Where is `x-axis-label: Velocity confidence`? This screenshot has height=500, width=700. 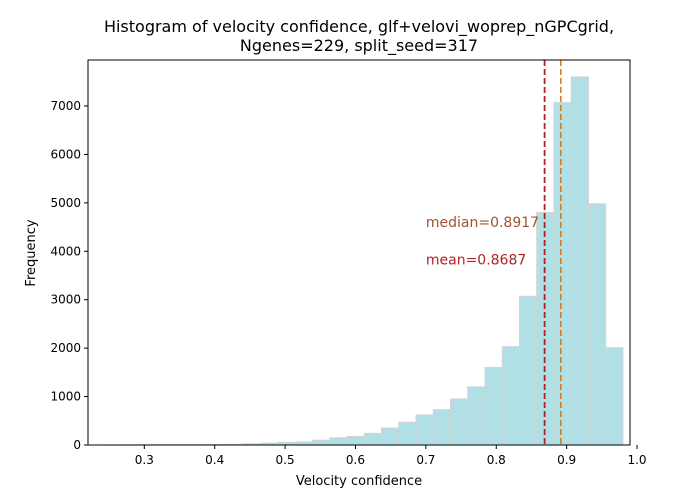
x-axis-label: Velocity confidence is located at coordinates (359, 481).